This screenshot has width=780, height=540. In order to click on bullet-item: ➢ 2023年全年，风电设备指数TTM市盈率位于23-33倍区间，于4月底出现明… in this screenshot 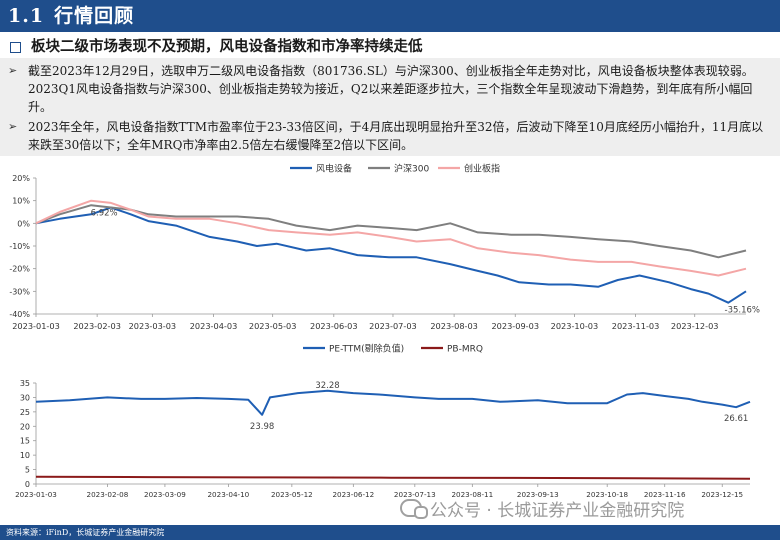, I will do `click(390, 136)`.